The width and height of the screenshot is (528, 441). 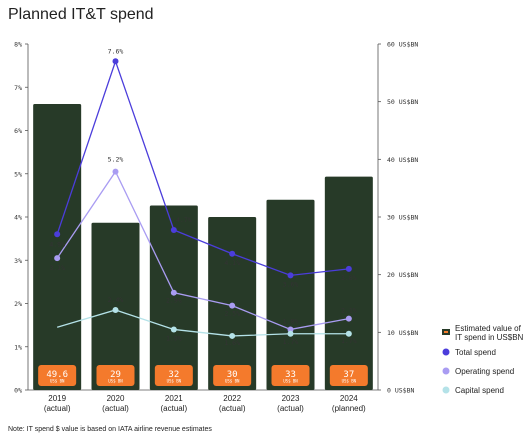 I want to click on right-tick-label: 0 US$BN, so click(x=400, y=391).